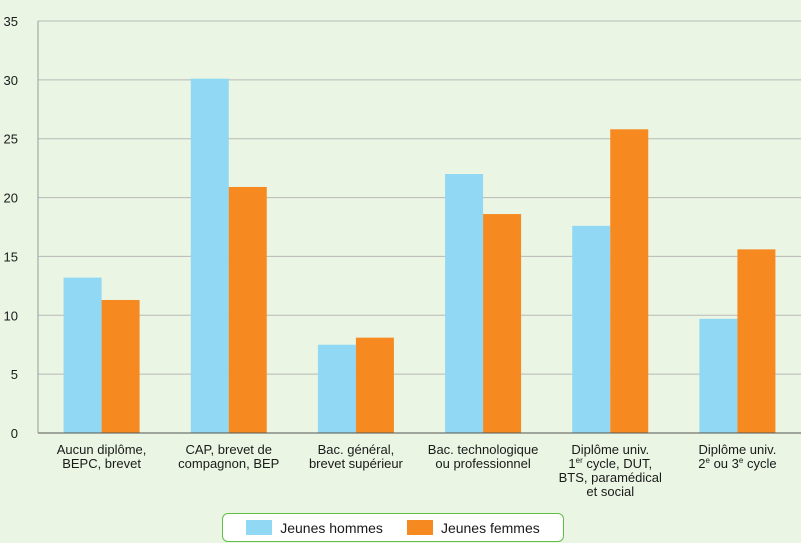 Image resolution: width=801 pixels, height=543 pixels. I want to click on legend-swatch-women, so click(419, 527).